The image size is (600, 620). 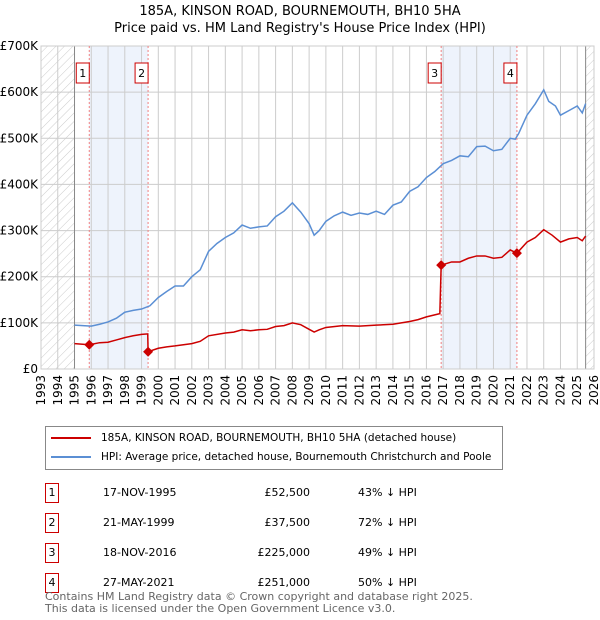 I want to click on sale-hpi-diff: 72% ↓ HPI, so click(x=387, y=522).